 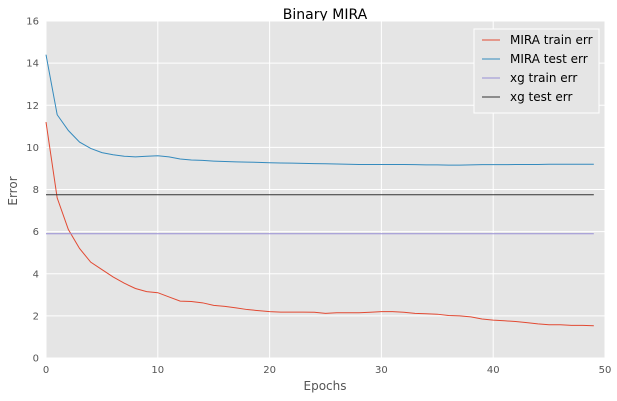 I want to click on x-tick-label: 50, so click(x=605, y=370).